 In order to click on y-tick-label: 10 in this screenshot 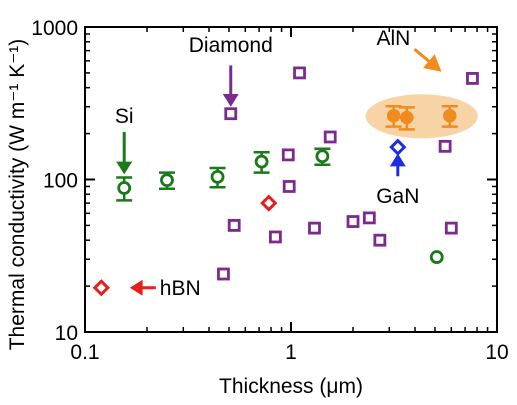, I will do `click(66, 333)`.